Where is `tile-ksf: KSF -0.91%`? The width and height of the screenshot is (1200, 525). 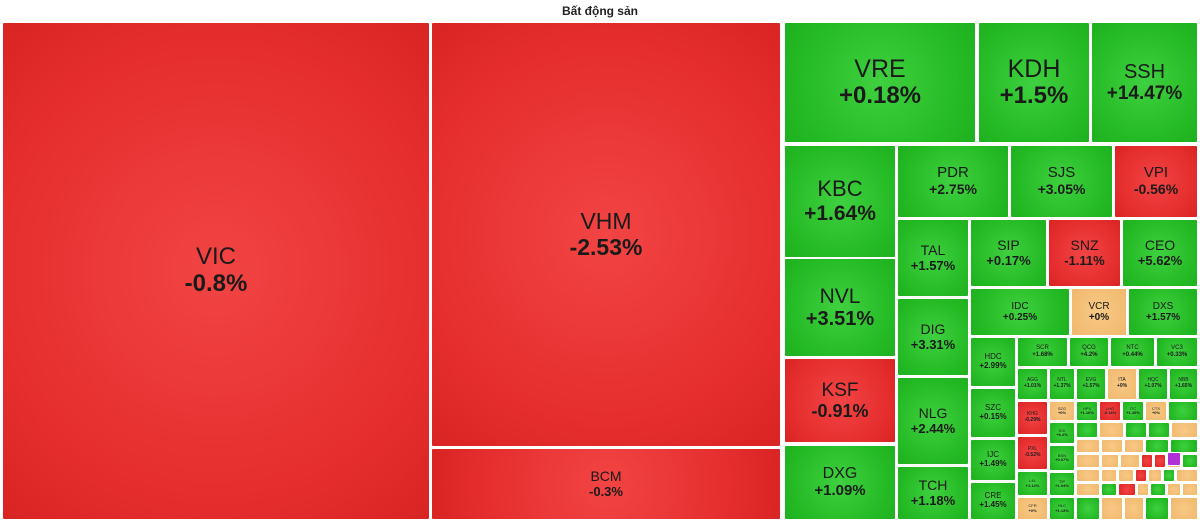 tile-ksf: KSF -0.91% is located at coordinates (840, 400).